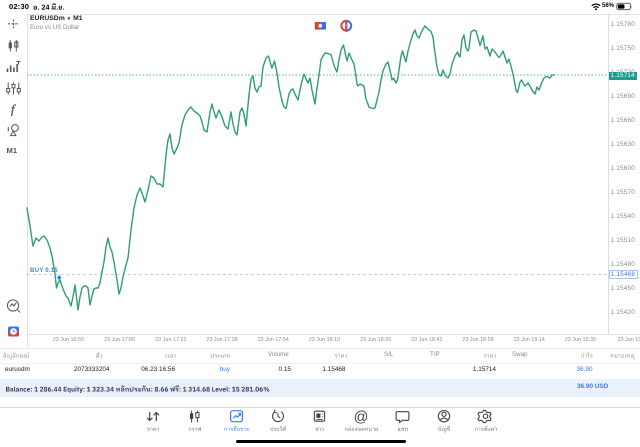 Image resolution: width=640 pixels, height=447 pixels. I want to click on svg-text: f, so click(13, 110).